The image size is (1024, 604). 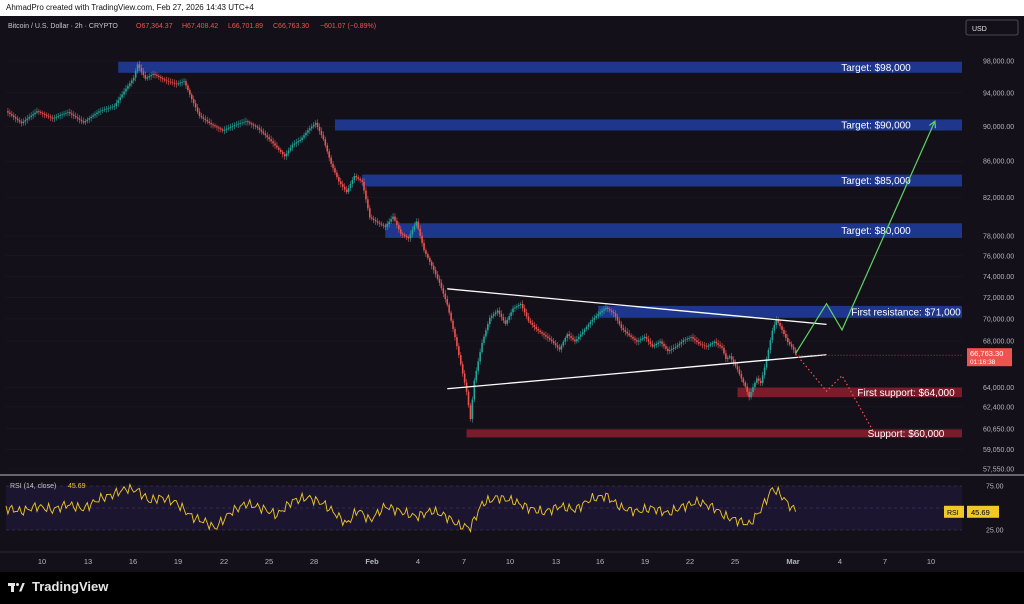 I want to click on price-tick: 94,000.00, so click(x=998, y=93).